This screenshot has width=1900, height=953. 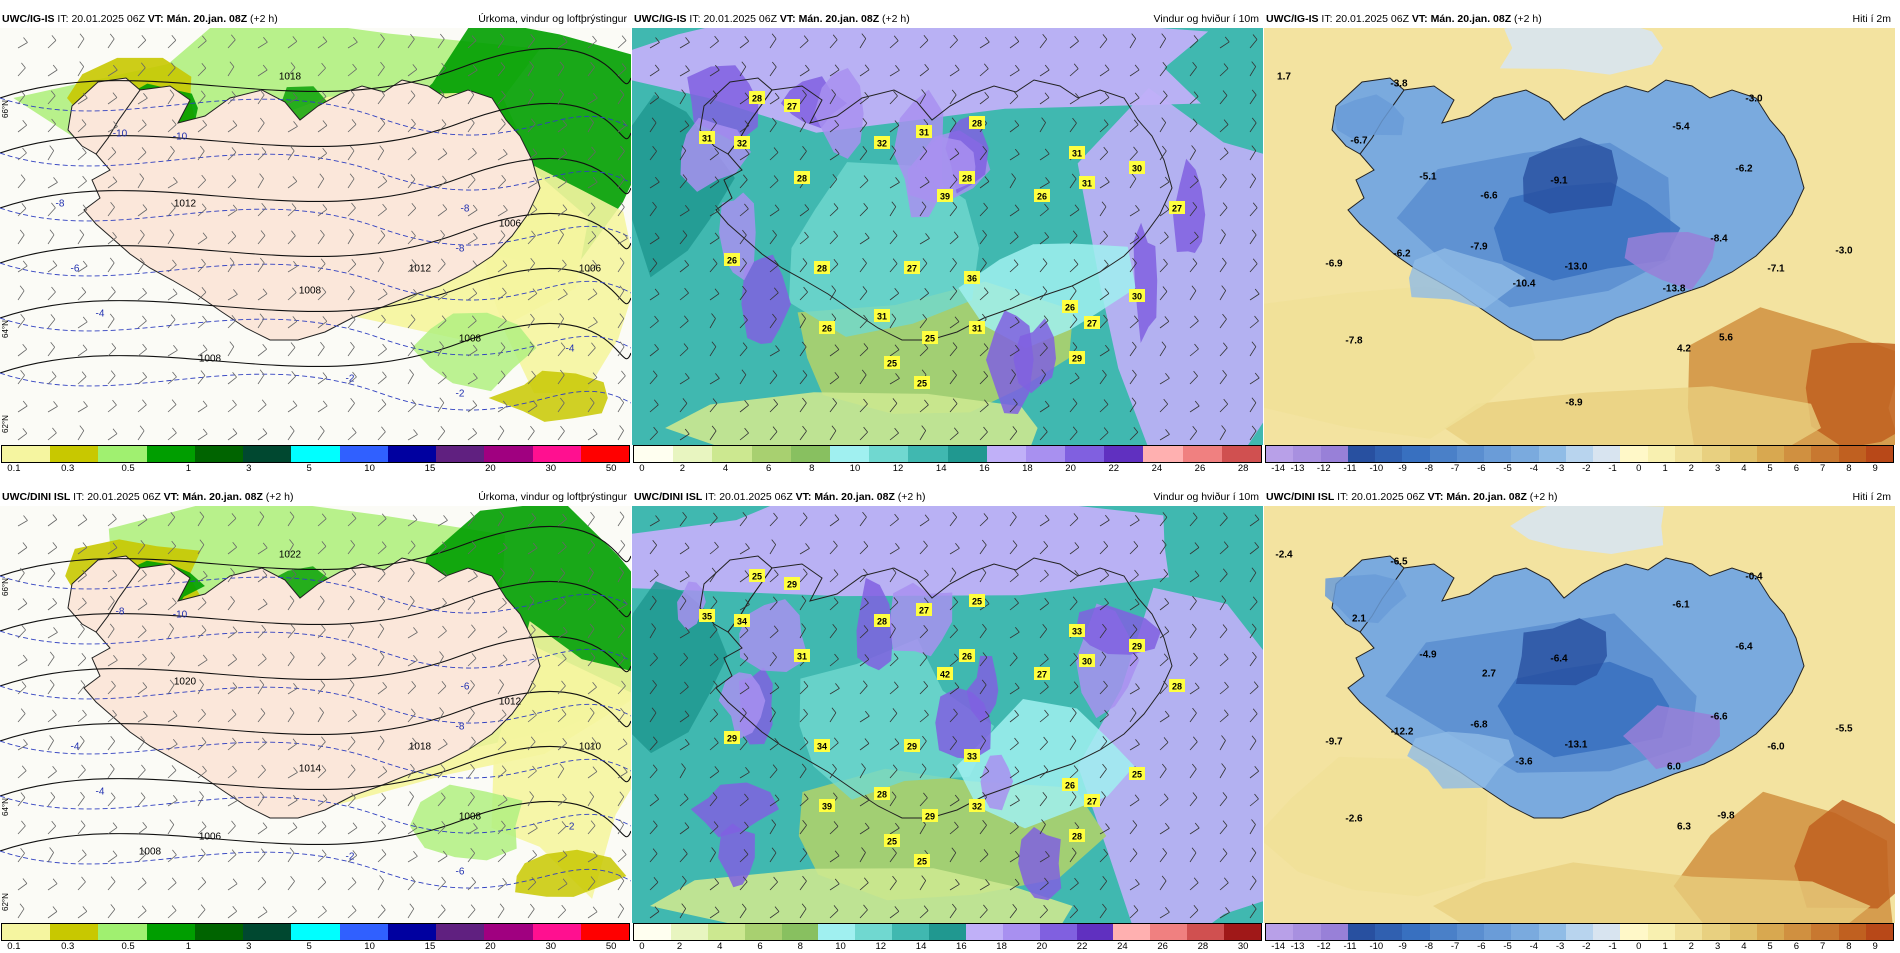 What do you see at coordinates (682, 468) in the screenshot?
I see `colorbar-tick-label: 2` at bounding box center [682, 468].